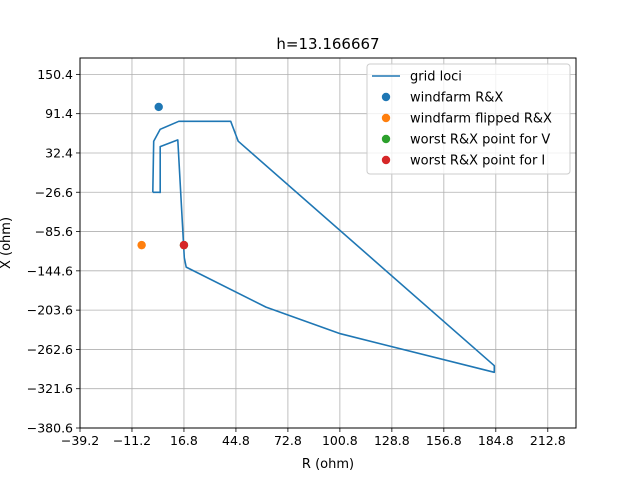 The height and width of the screenshot is (480, 640). Describe the element at coordinates (477, 161) in the screenshot. I see `legend-entry: worst R&X point for I` at that location.